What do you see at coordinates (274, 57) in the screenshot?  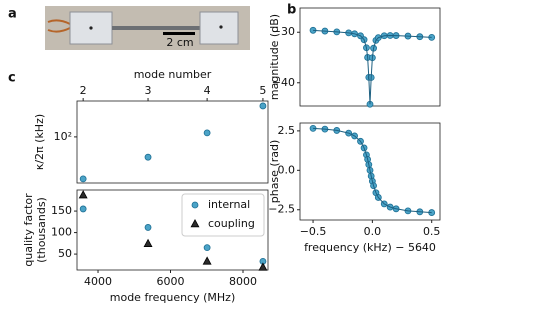 I see `y-axis-label: magnitude (dB)` at bounding box center [274, 57].